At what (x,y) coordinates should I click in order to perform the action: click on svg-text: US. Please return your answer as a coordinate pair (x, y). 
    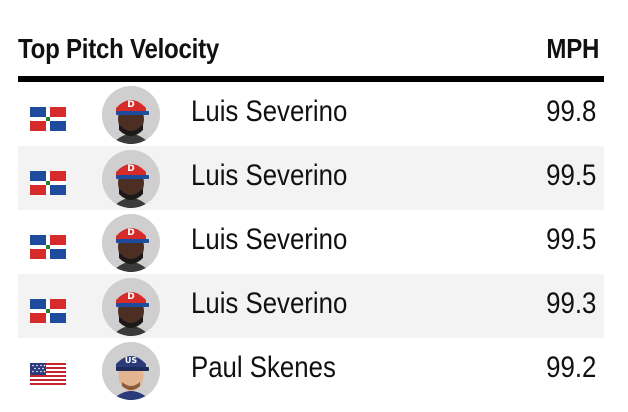
    Looking at the image, I should click on (131, 360).